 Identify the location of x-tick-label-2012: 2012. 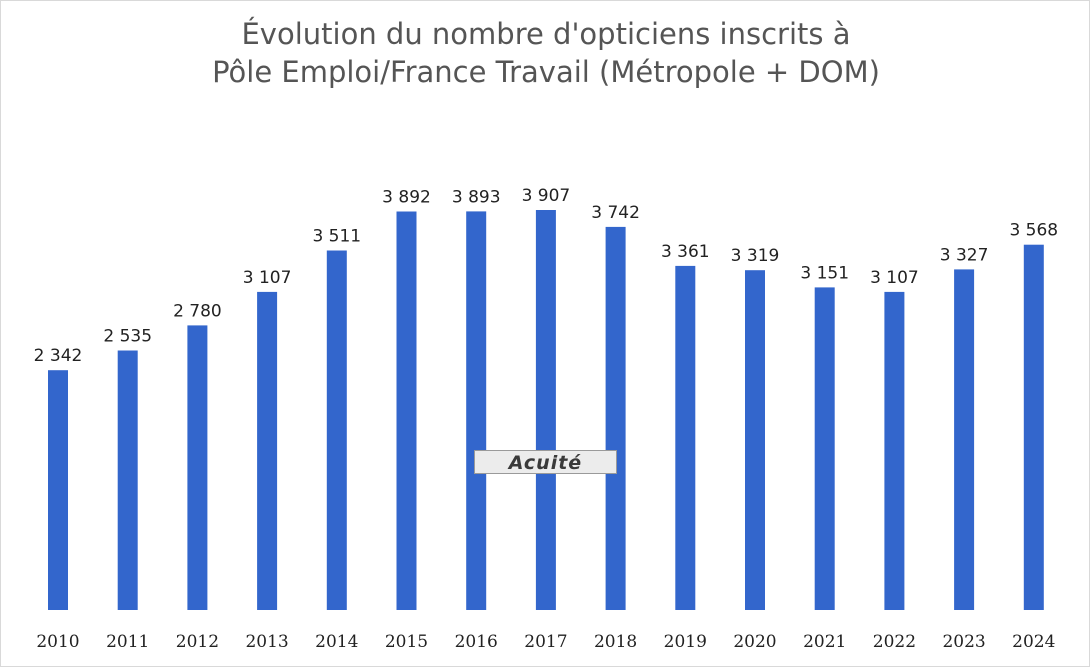
(197, 642).